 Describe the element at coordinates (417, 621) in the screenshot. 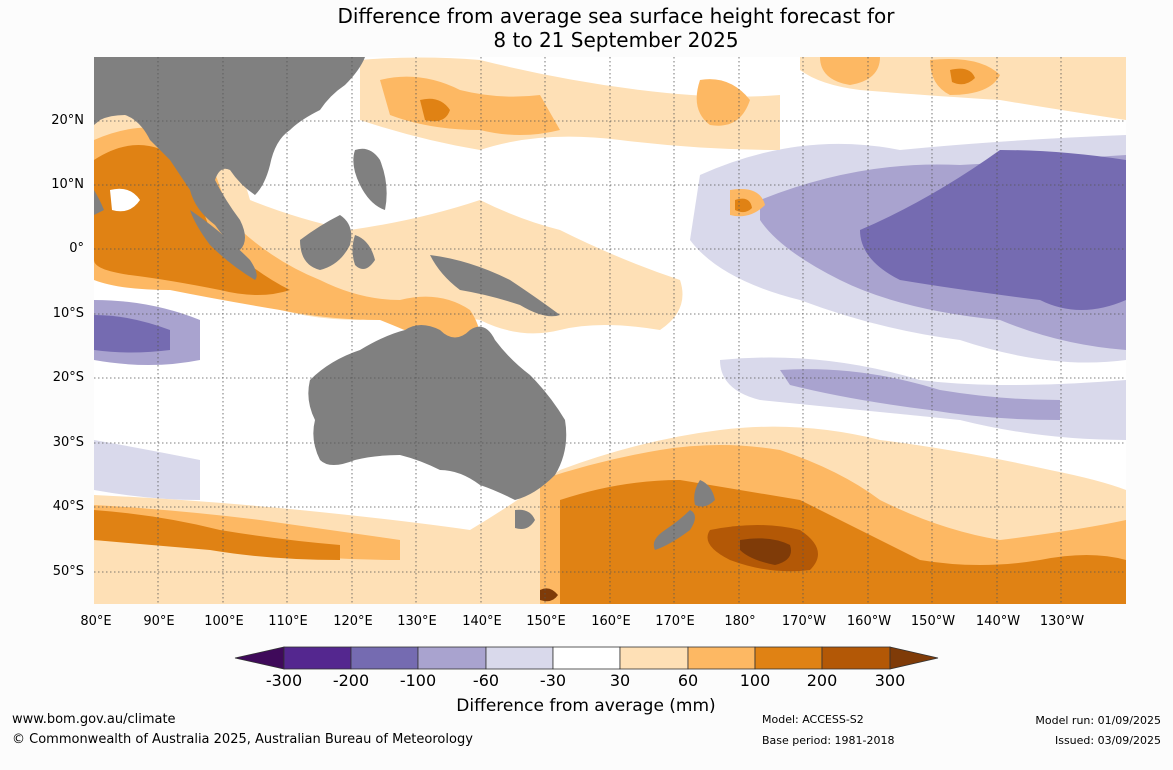

I see `lon-label-130e: 130°E` at that location.